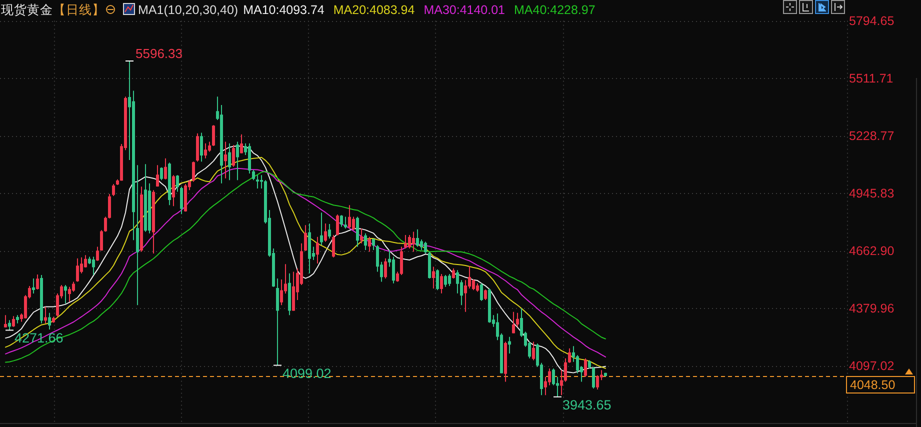 Image resolution: width=921 pixels, height=427 pixels. I want to click on y-tick-label: 4097.02, so click(871, 366).